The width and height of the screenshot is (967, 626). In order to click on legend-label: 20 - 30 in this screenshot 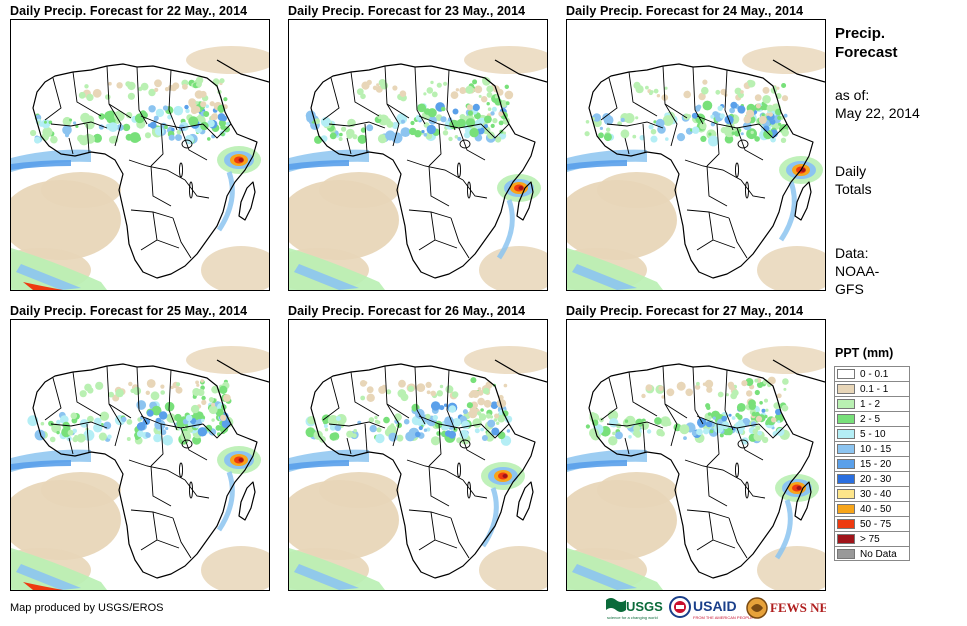, I will do `click(876, 479)`.